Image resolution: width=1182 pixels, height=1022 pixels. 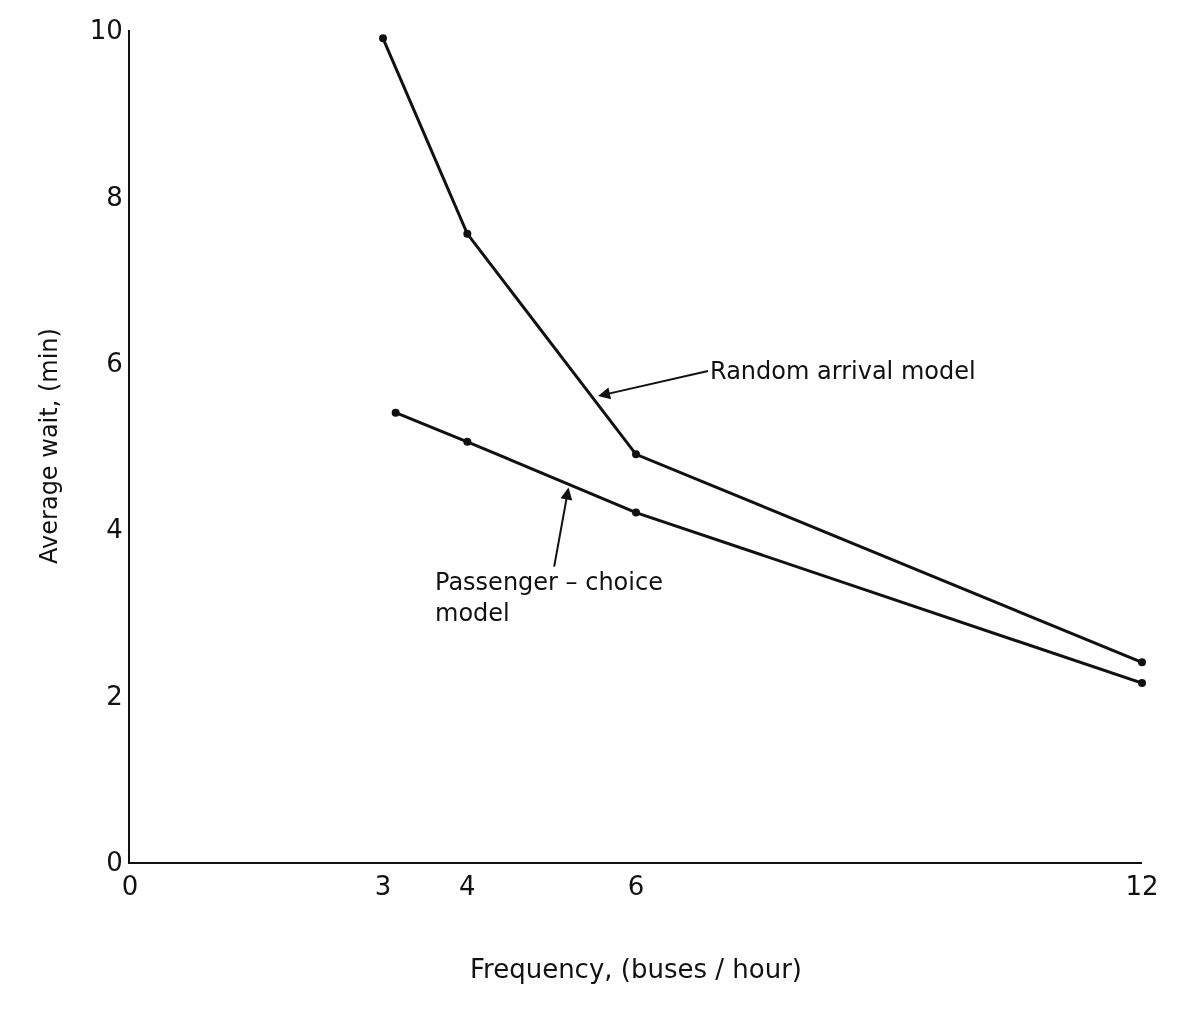 I want to click on x-tick-label: 4, so click(x=467, y=886).